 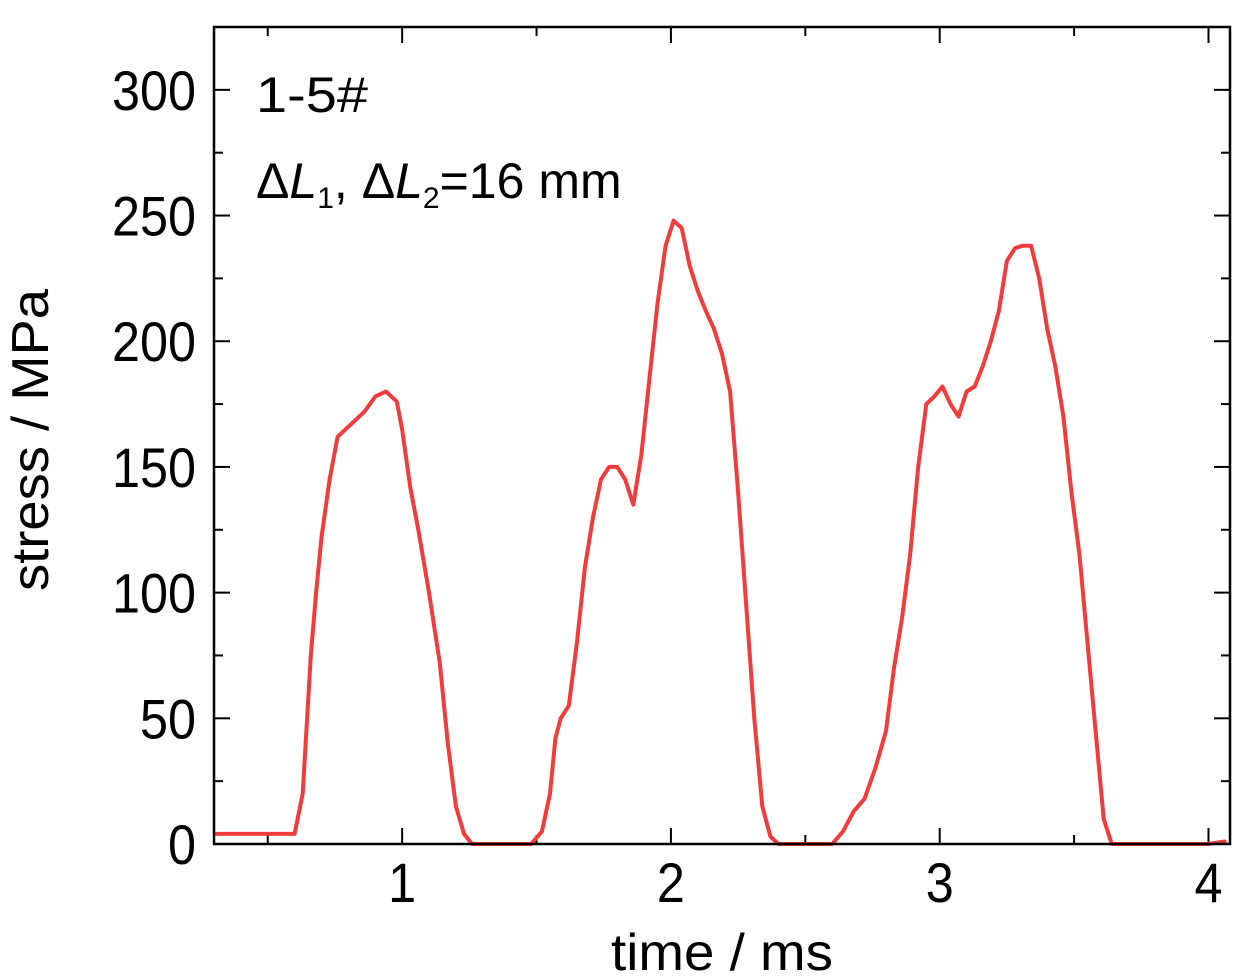 I want to click on y-tick-label: 150, so click(x=154, y=467).